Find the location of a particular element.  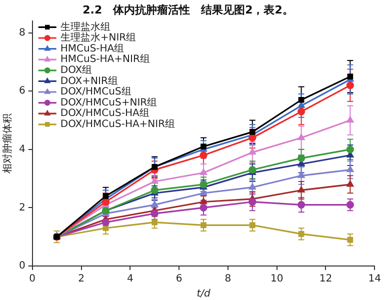

y-tick-label: 4 is located at coordinates (22, 150).